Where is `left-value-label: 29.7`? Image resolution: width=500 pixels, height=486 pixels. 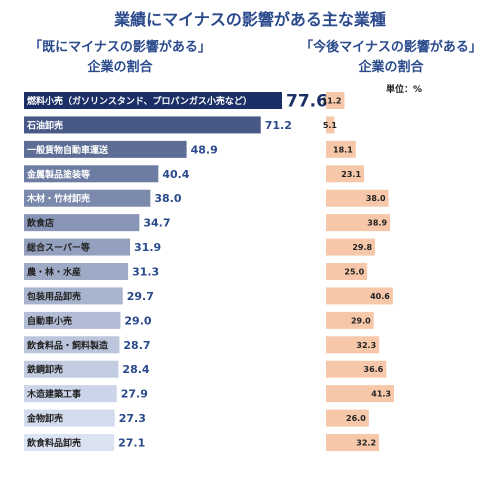
left-value-label: 29.7 is located at coordinates (140, 296).